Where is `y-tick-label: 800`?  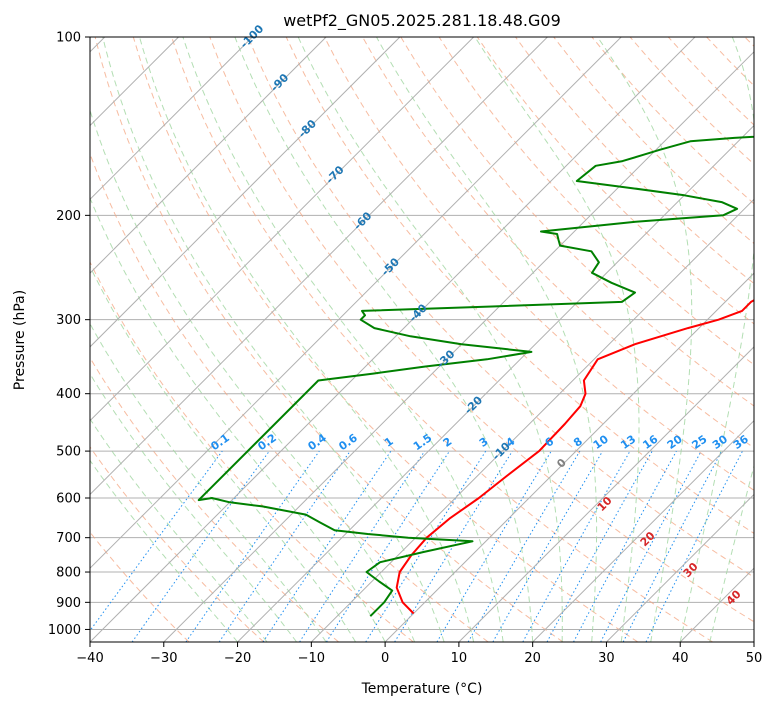
y-tick-label: 800 is located at coordinates (68, 573).